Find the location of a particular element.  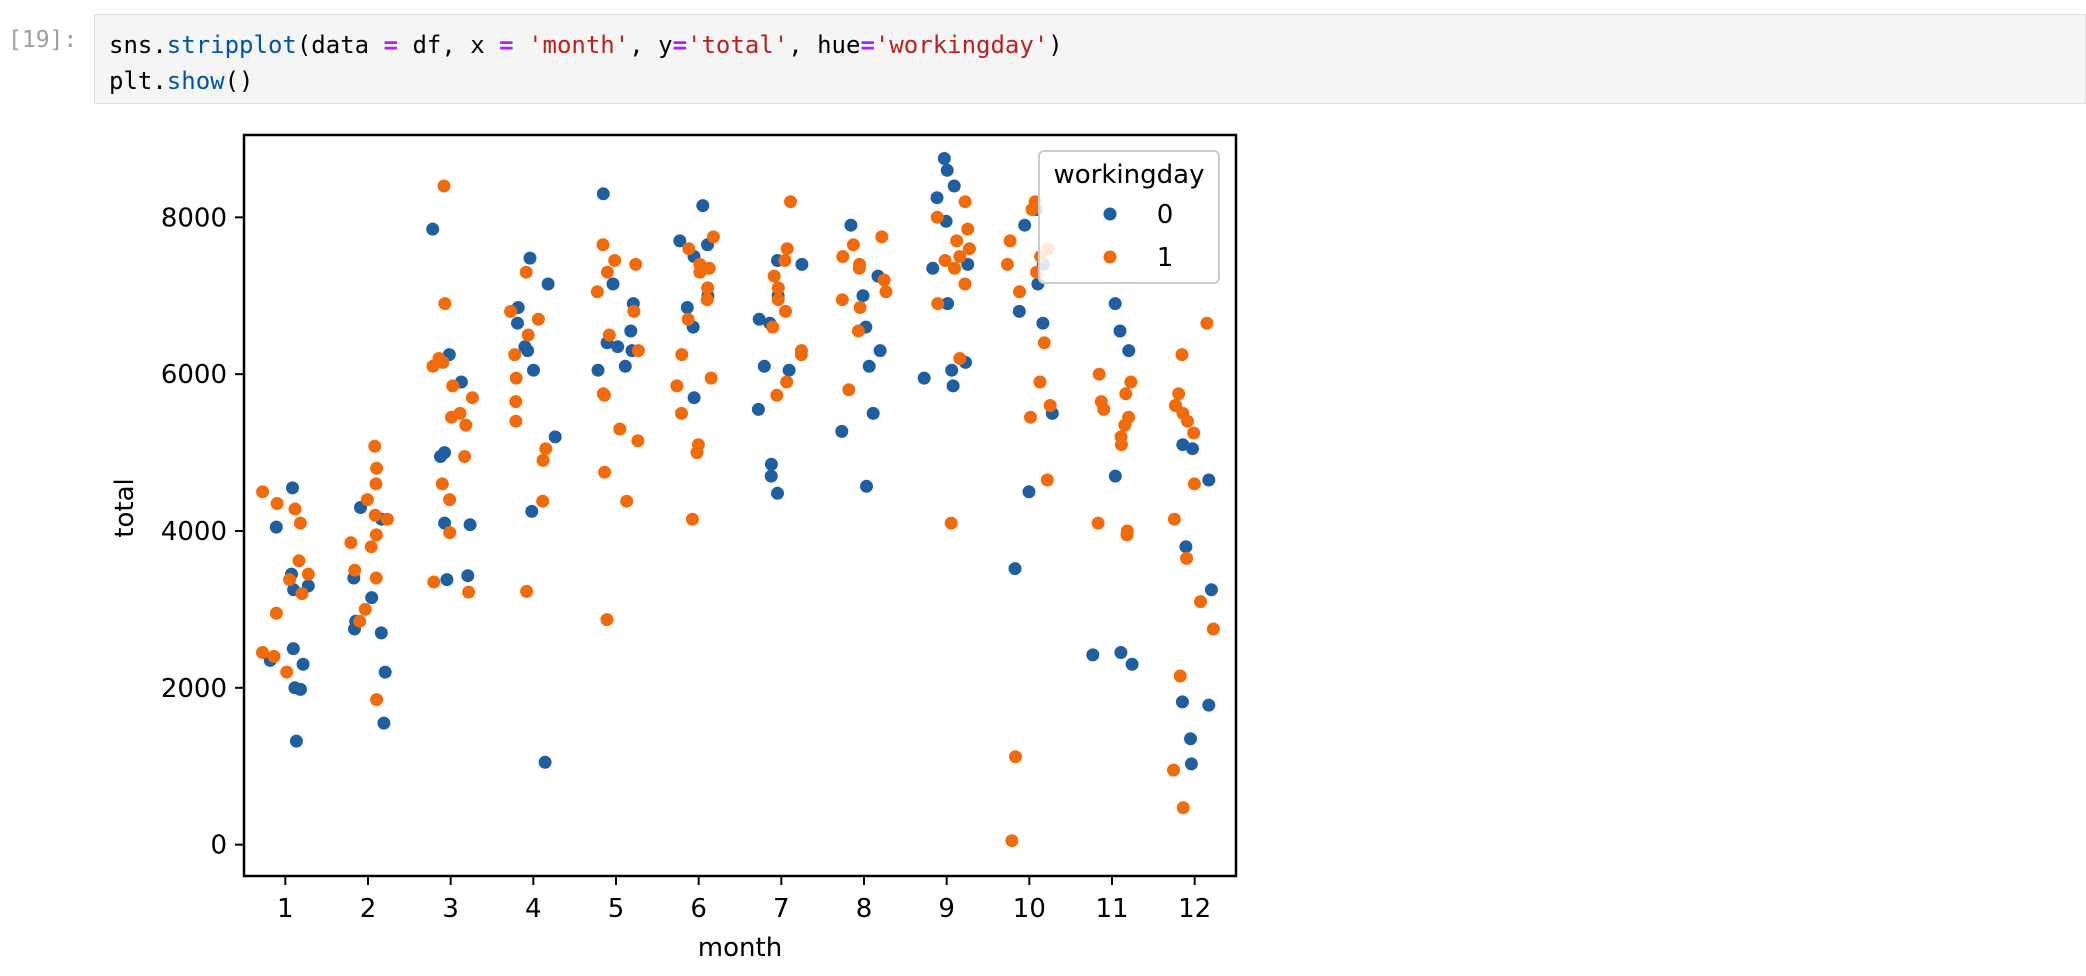

y-tick-label: 2000 is located at coordinates (194, 689).